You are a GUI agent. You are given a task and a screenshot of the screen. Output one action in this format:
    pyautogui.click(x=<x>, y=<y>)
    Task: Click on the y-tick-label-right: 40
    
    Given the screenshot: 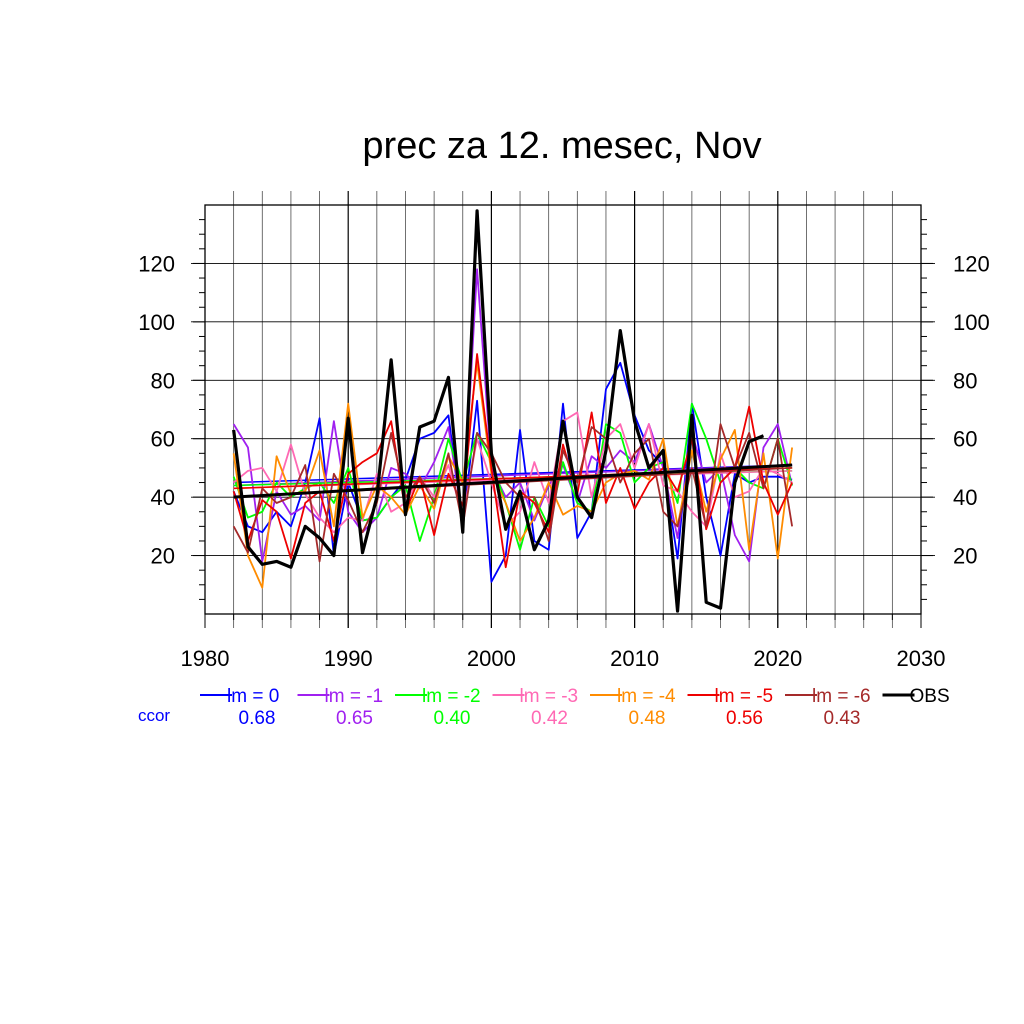 What is the action you would take?
    pyautogui.click(x=965, y=497)
    